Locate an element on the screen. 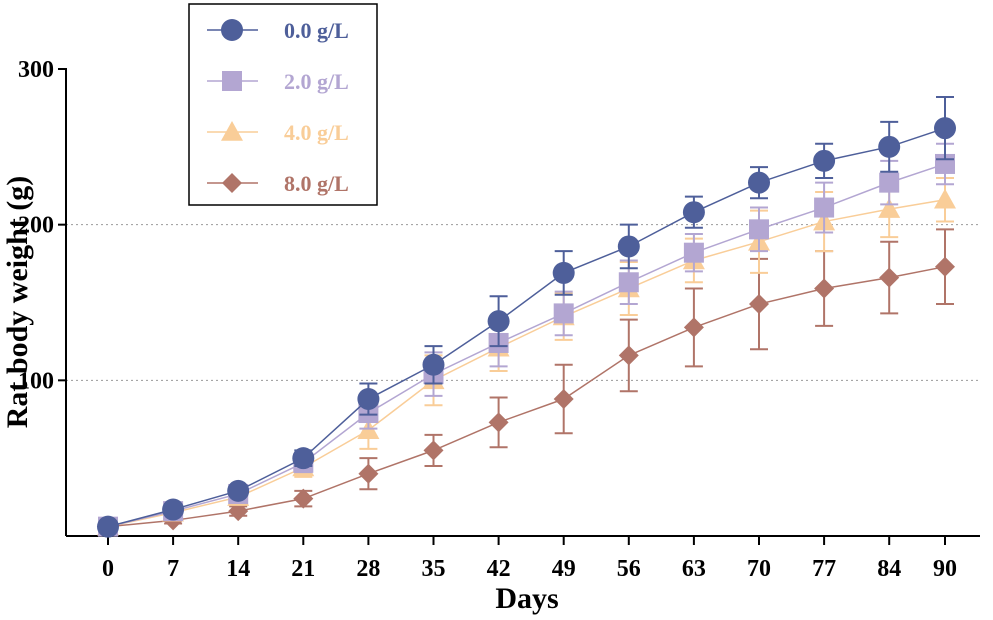  y-tick-label: 200 is located at coordinates (36, 226).